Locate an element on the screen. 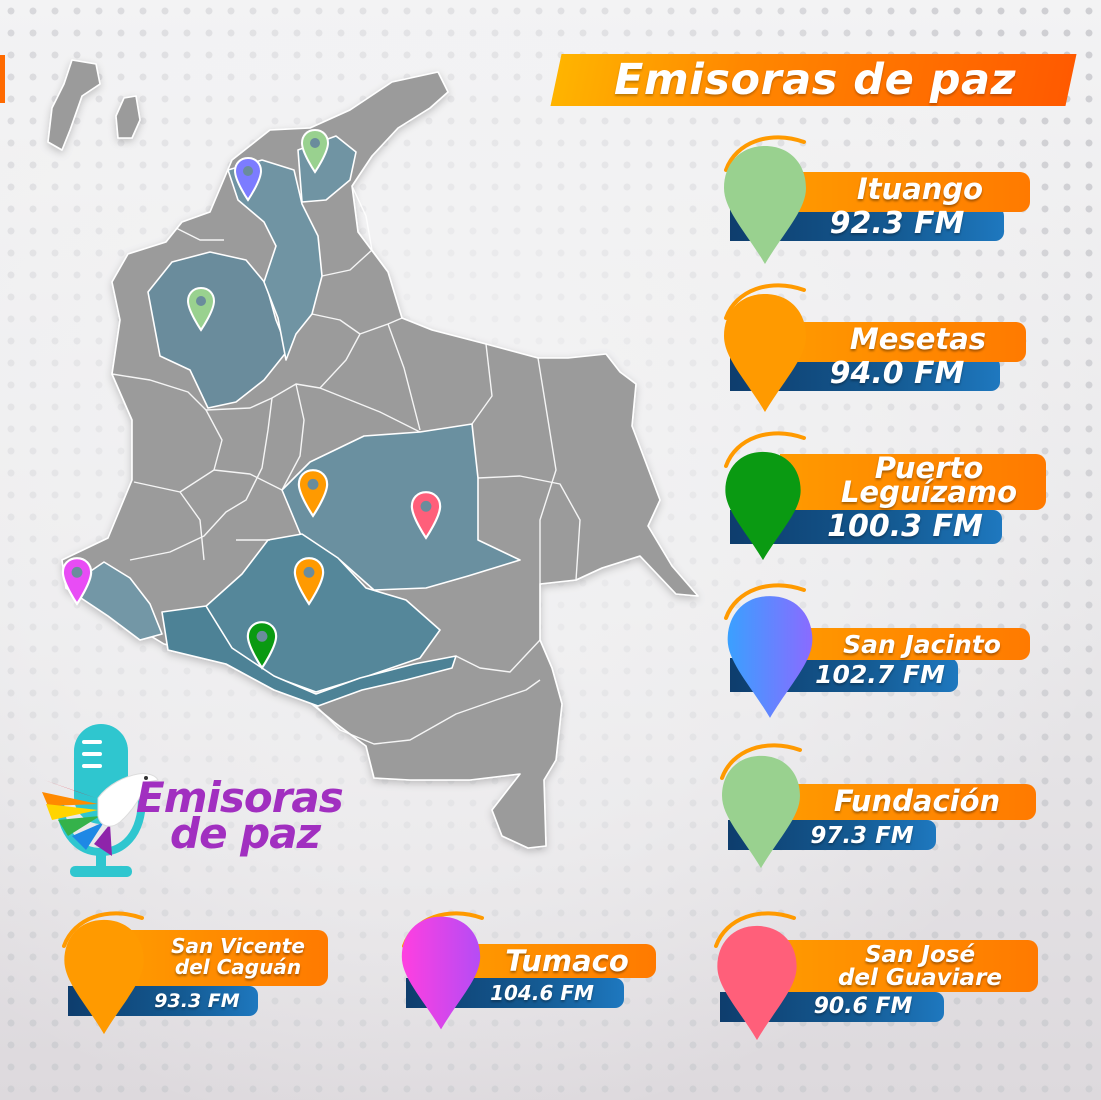 This screenshot has width=1101, height=1100. providencia-island is located at coordinates (128, 117).